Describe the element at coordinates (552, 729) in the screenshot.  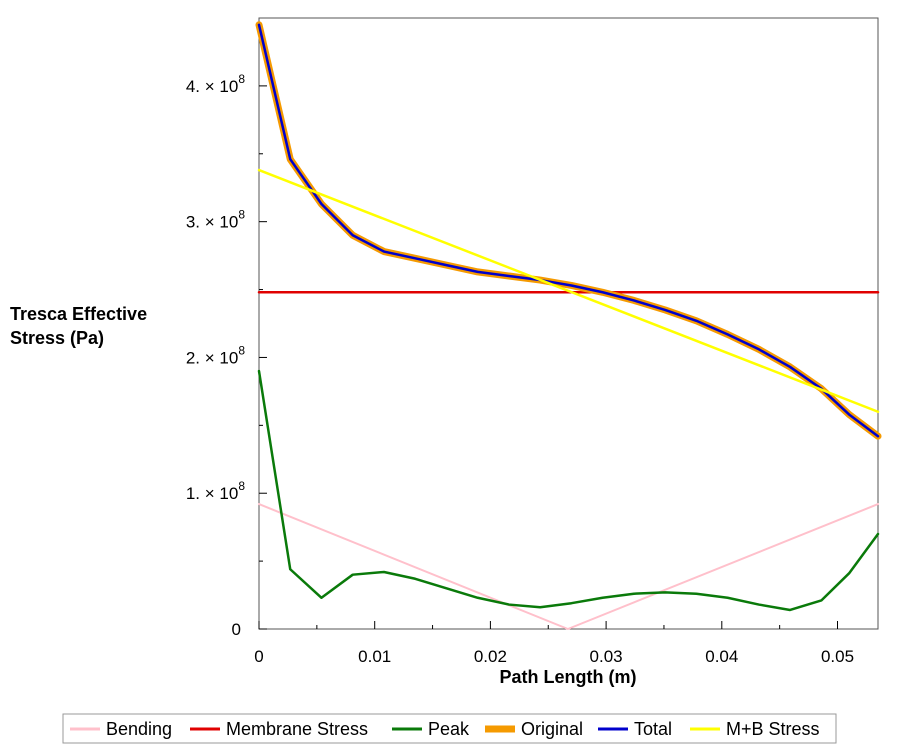
I see `legend-label-original: Original` at that location.